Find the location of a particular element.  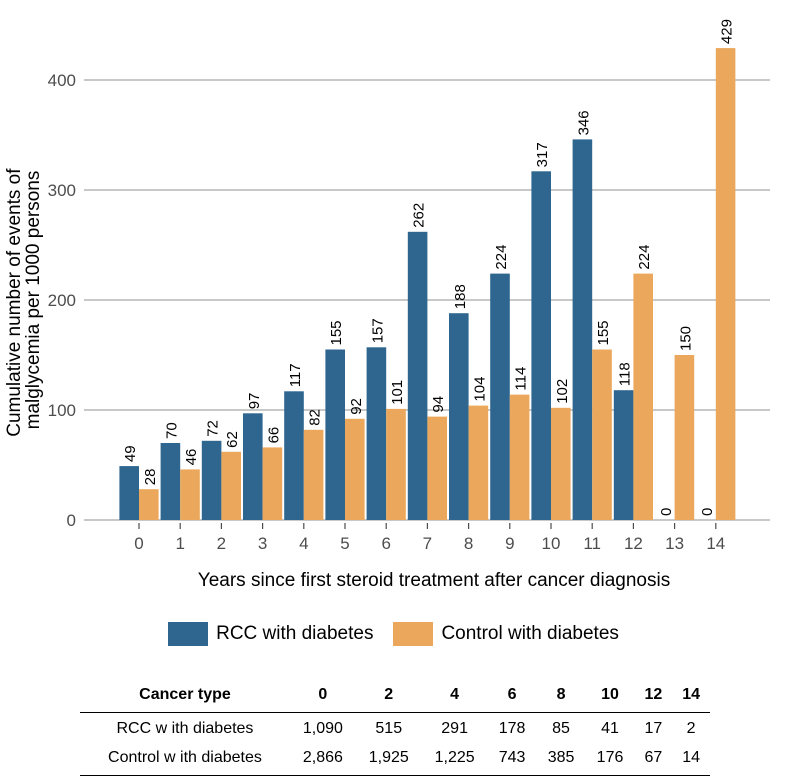

x-tick-label: 9 is located at coordinates (509, 543).